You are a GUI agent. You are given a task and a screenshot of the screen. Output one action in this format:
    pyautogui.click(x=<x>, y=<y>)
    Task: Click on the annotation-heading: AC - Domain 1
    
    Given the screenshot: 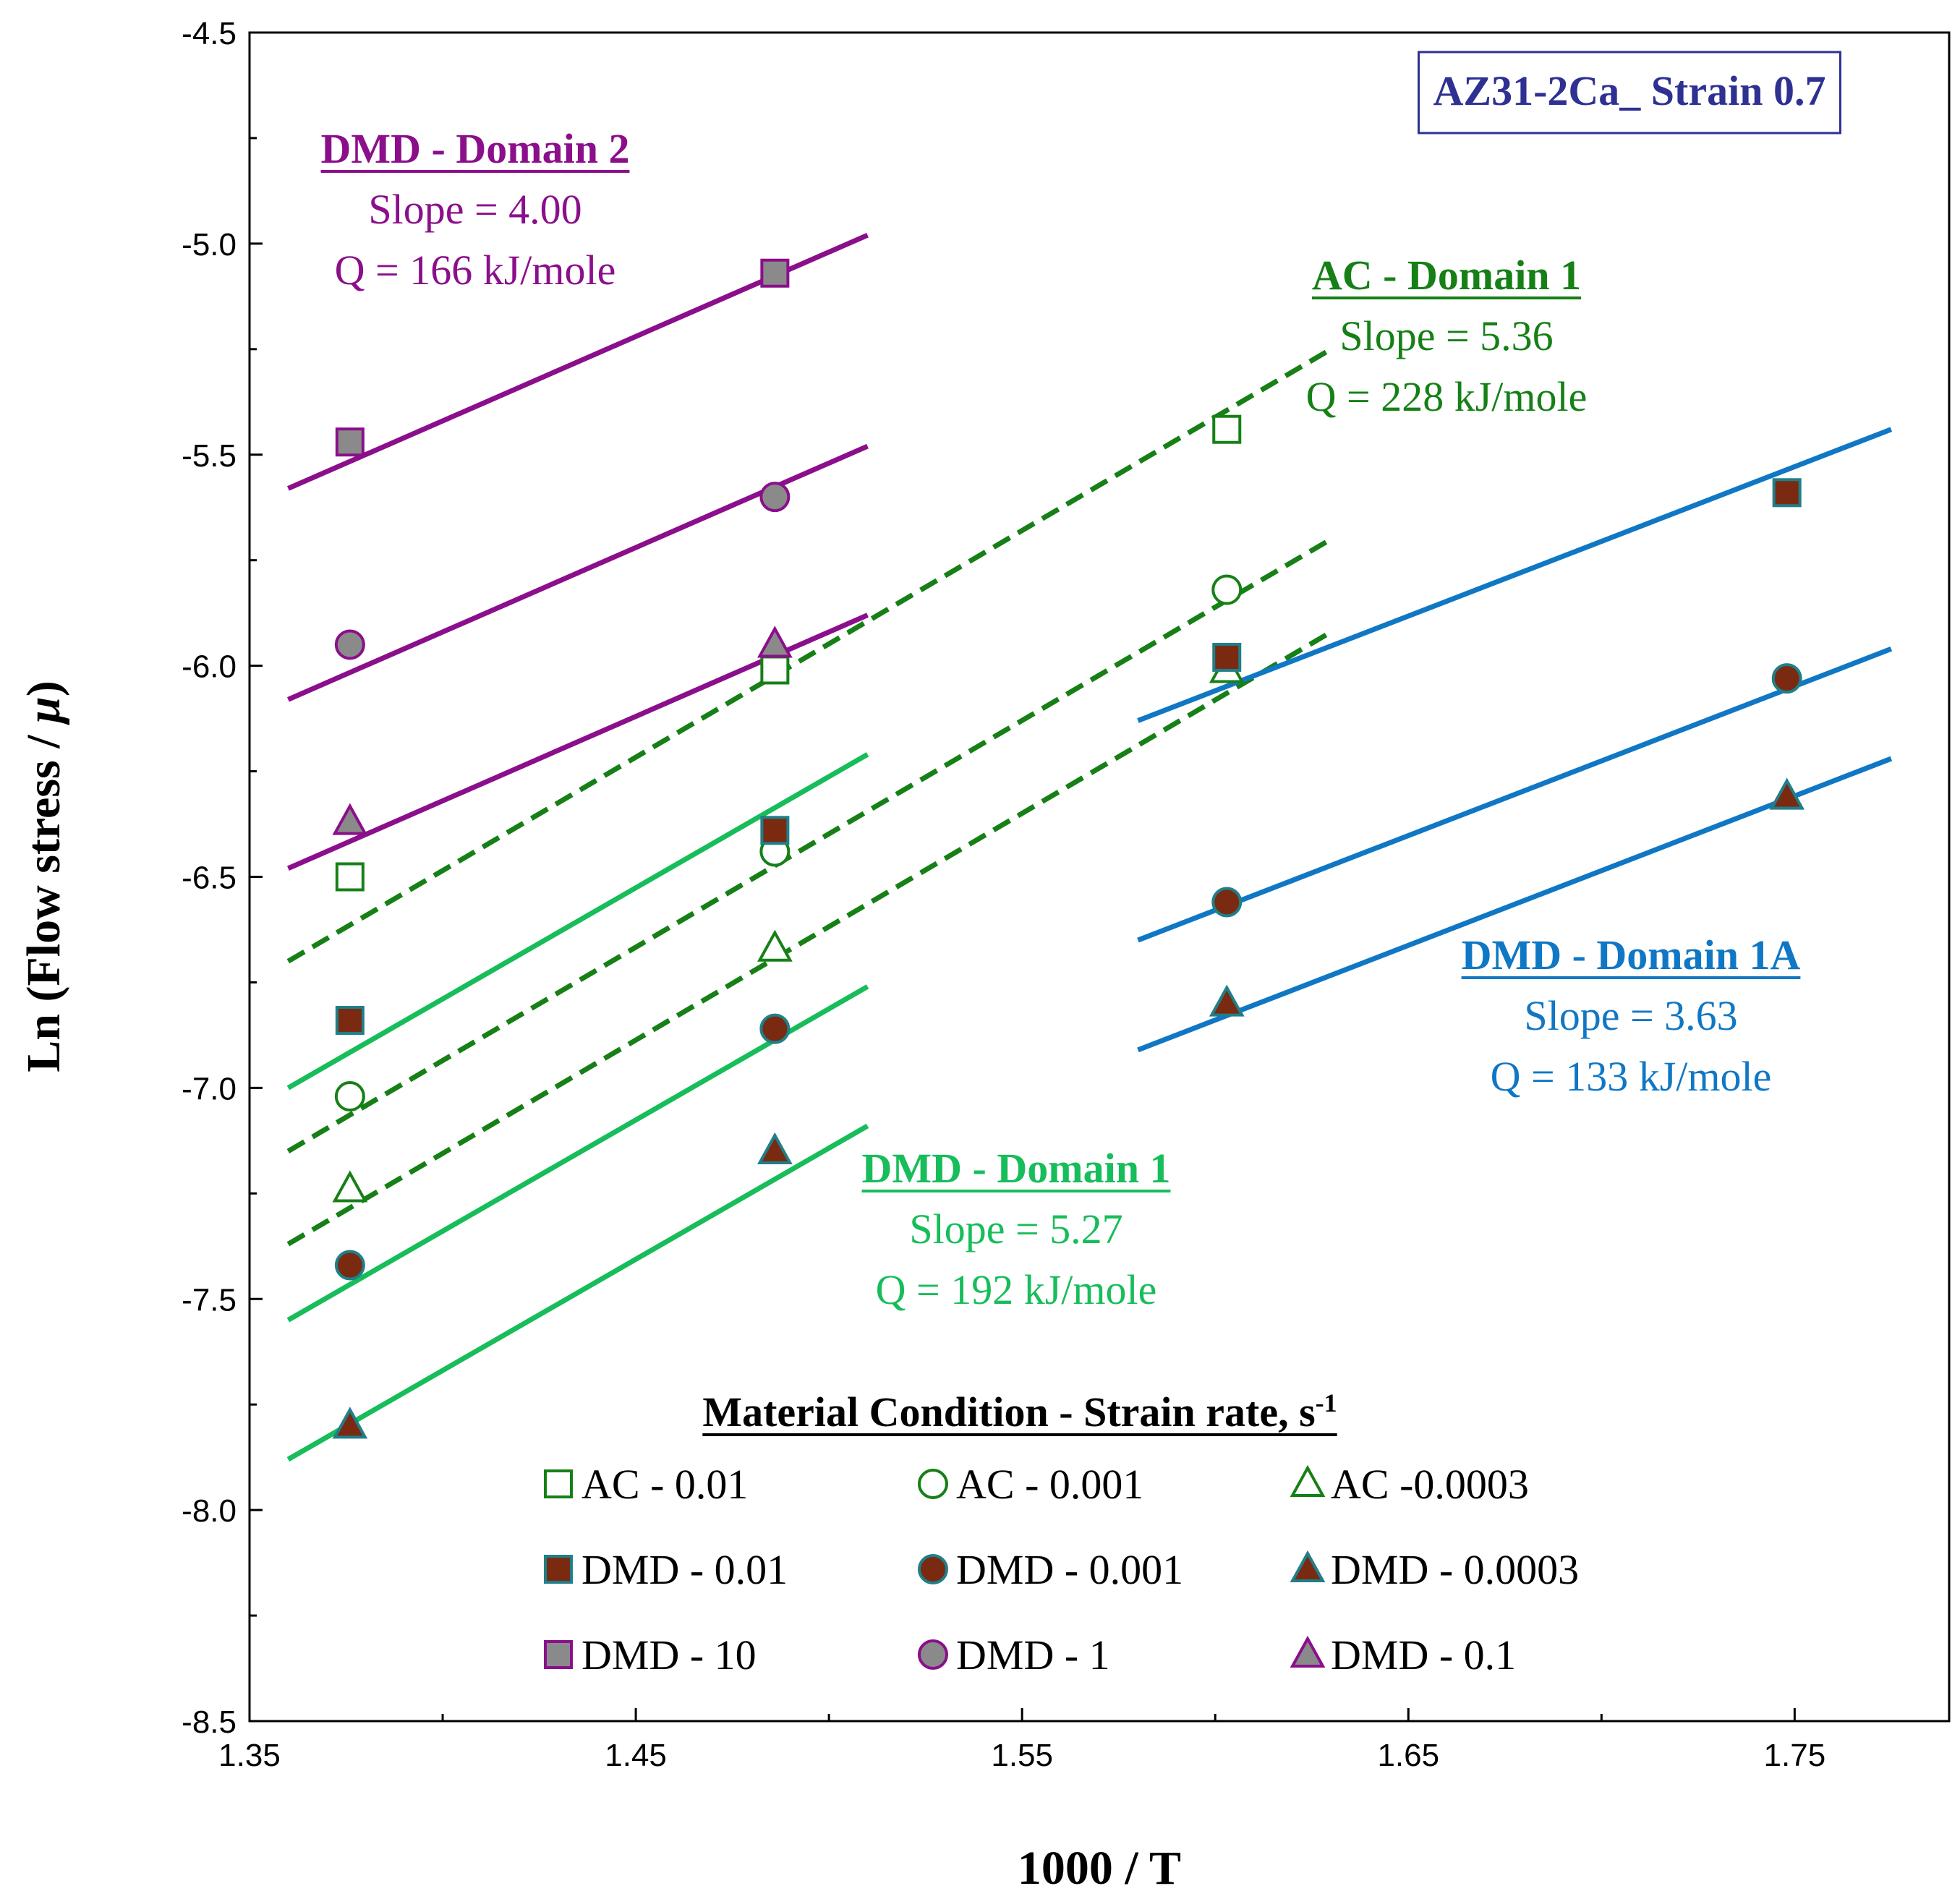 What is the action you would take?
    pyautogui.click(x=1446, y=275)
    